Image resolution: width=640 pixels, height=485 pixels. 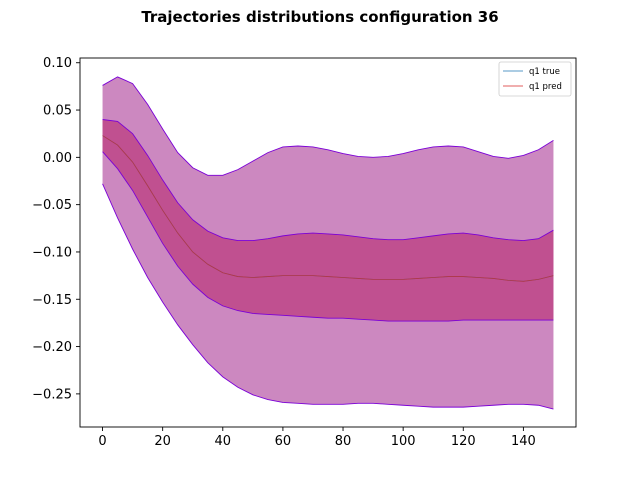 I want to click on legend-box, so click(x=535, y=79).